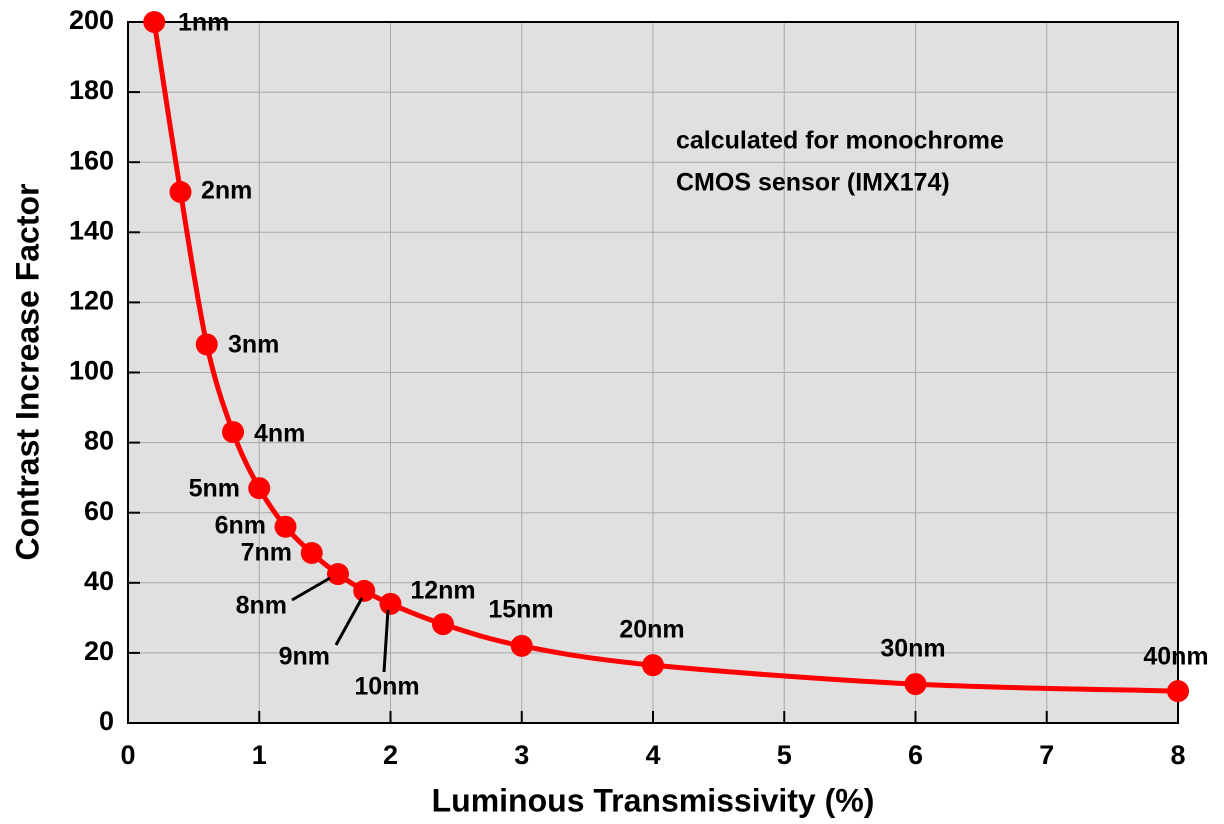 The width and height of the screenshot is (1224, 824). What do you see at coordinates (1177, 755) in the screenshot?
I see `x-tick-label: 8` at bounding box center [1177, 755].